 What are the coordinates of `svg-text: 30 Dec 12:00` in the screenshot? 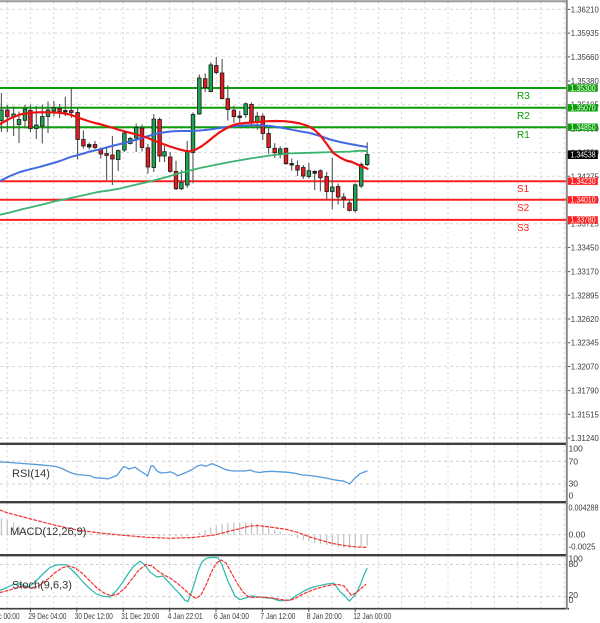 It's located at (94, 616).